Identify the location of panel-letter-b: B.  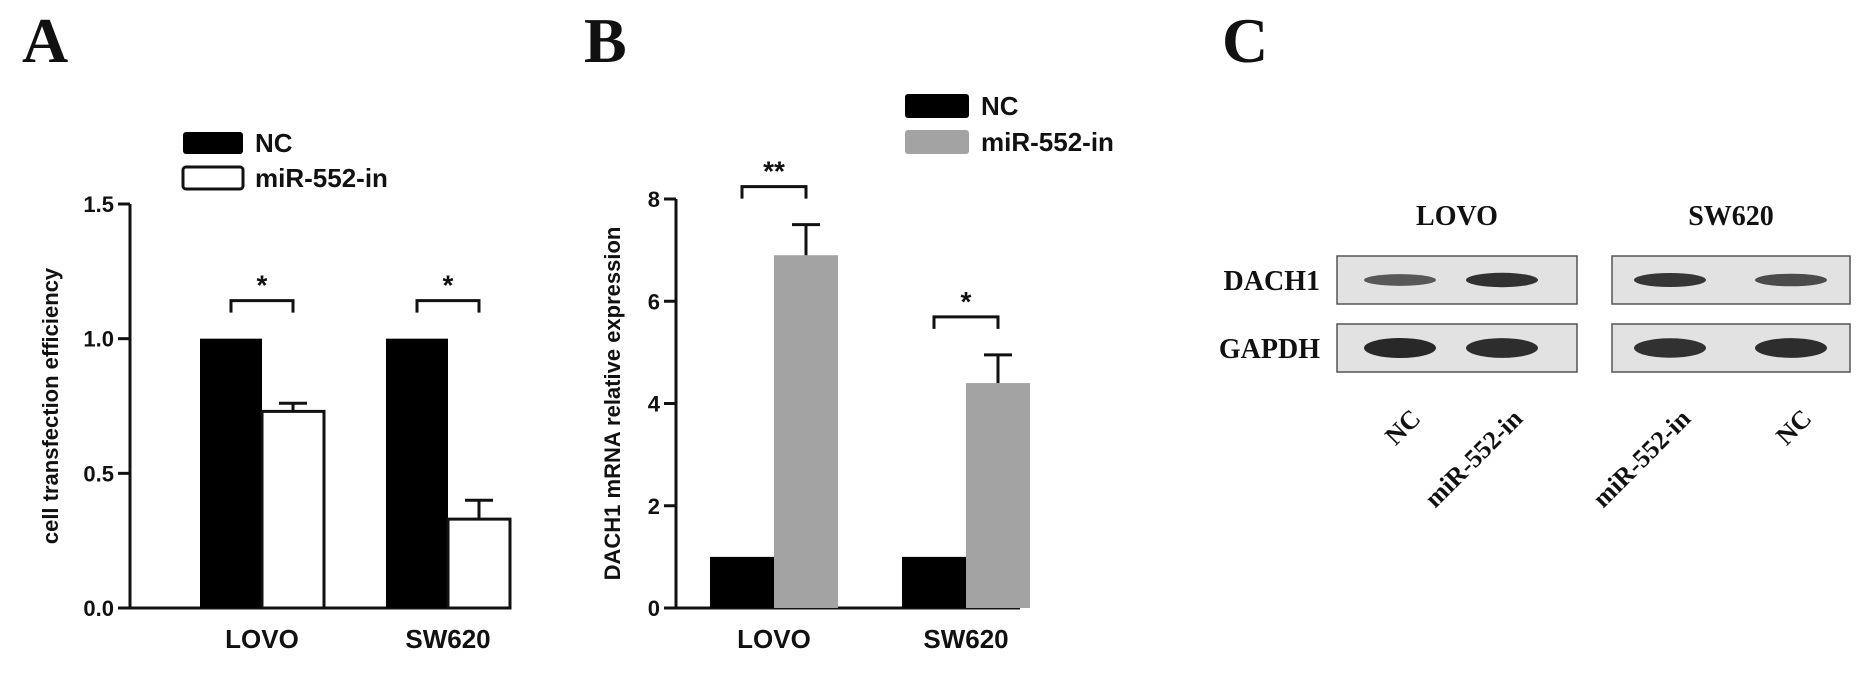
(605, 40).